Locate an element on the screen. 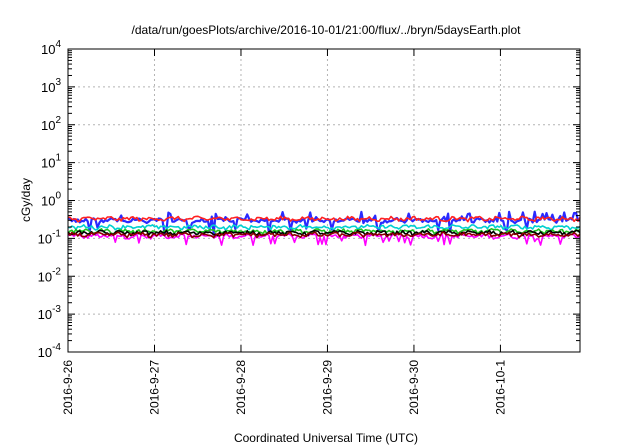 The width and height of the screenshot is (640, 448). y-tick-label: 10⁻⁴ is located at coordinates (50, 351).